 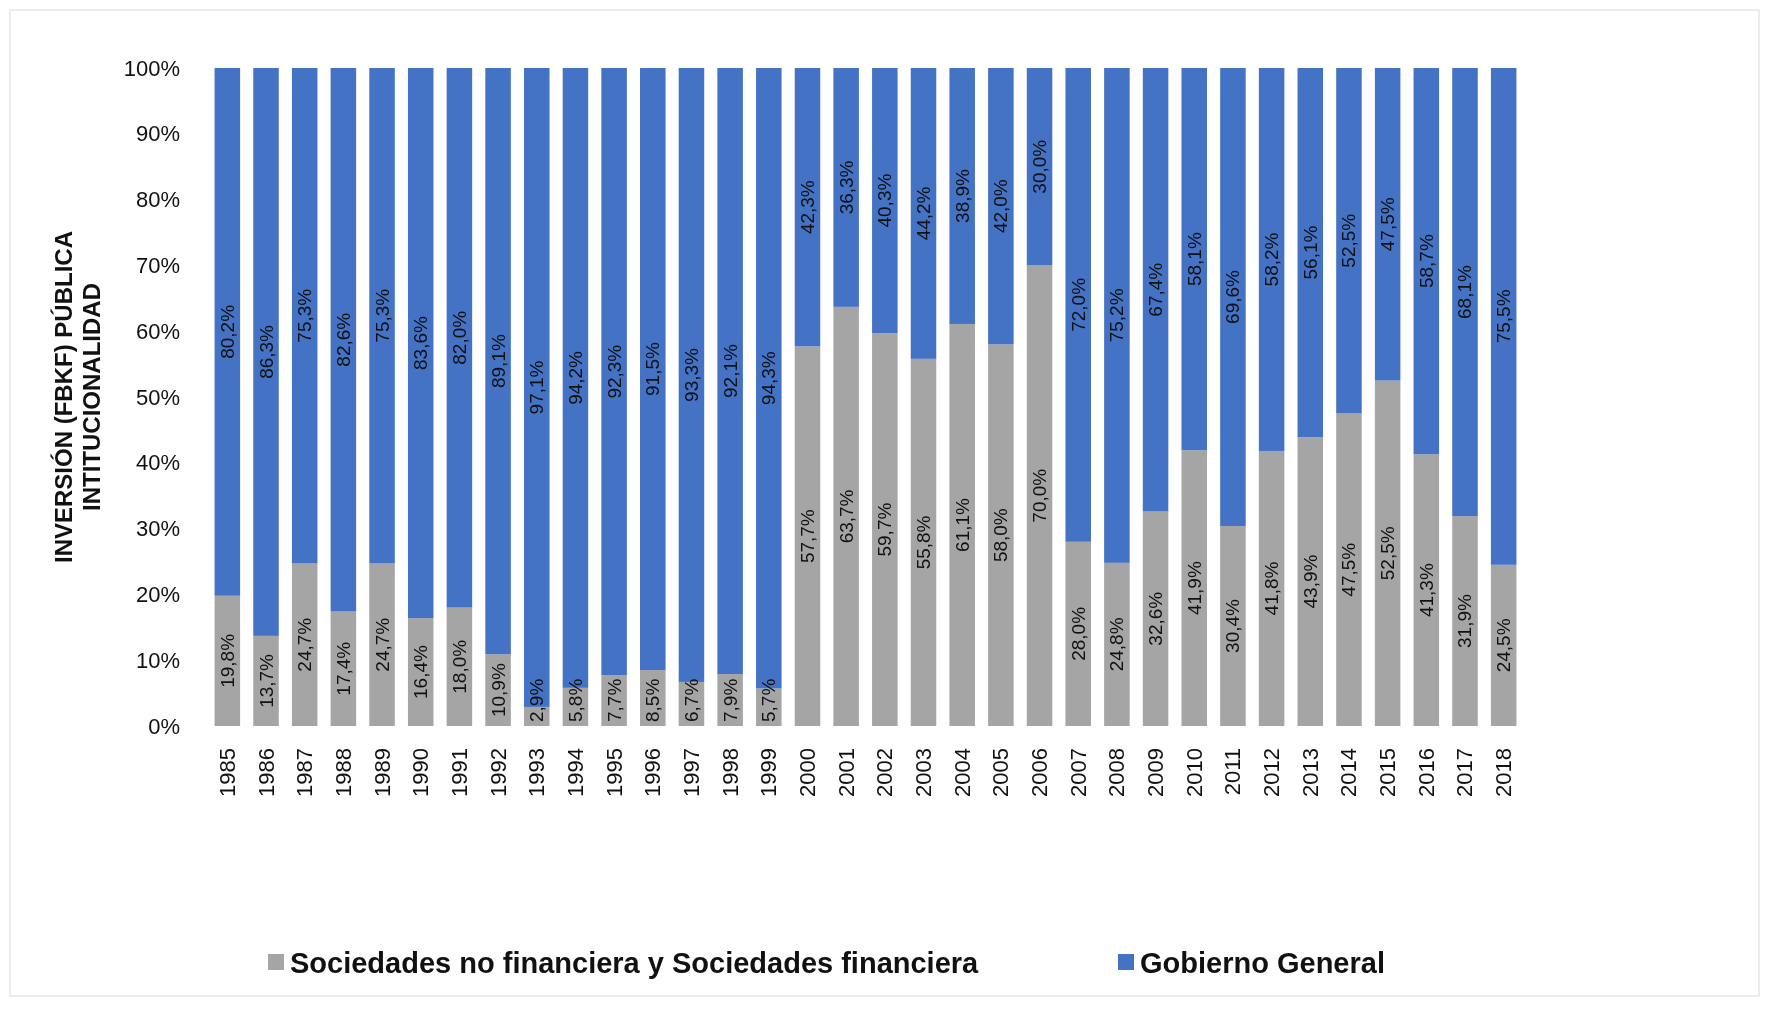 I want to click on data-label: 24,7%, so click(x=305, y=644).